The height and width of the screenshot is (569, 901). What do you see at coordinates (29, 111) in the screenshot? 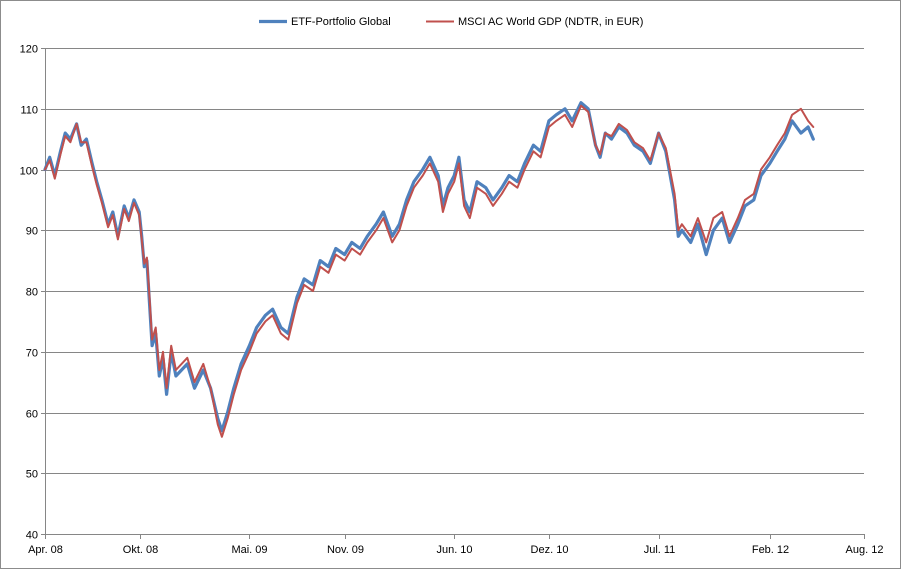
I see `y-tick-label: 110` at bounding box center [29, 111].